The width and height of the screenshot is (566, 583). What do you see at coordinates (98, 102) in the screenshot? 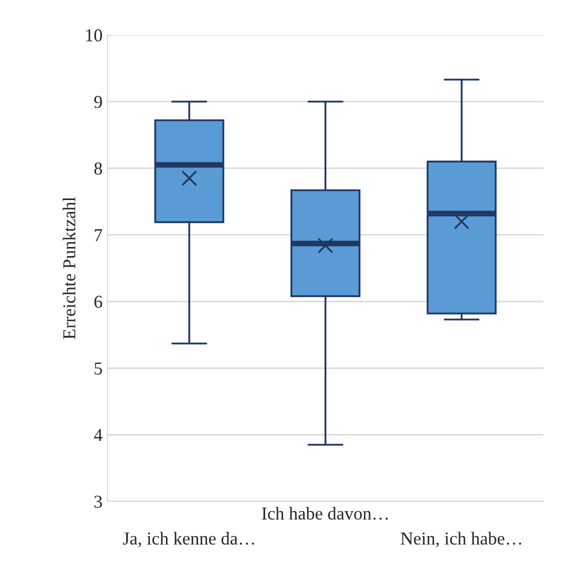
I see `y-tick-label: 9` at bounding box center [98, 102].